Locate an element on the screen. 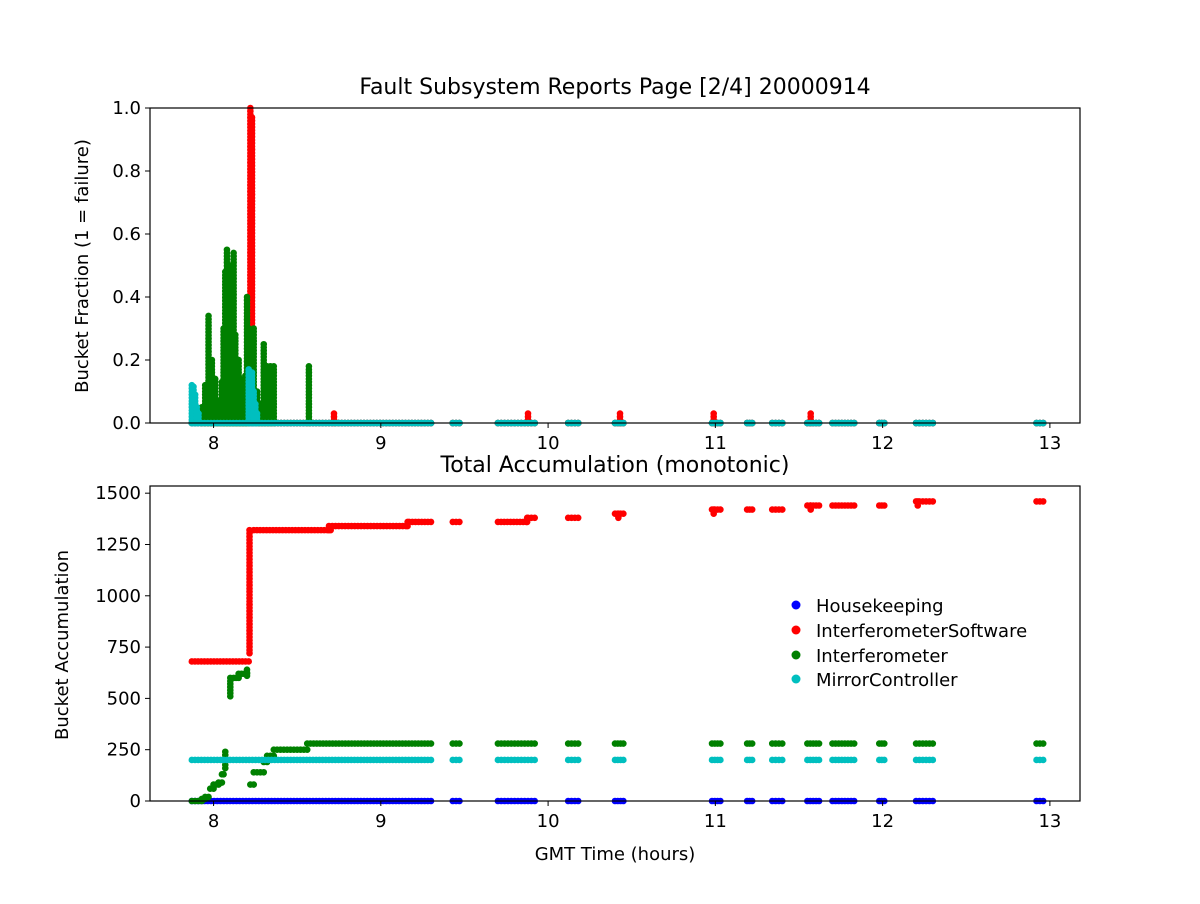 The image size is (1200, 904). top-chart-series-MirrorController is located at coordinates (617, 396).